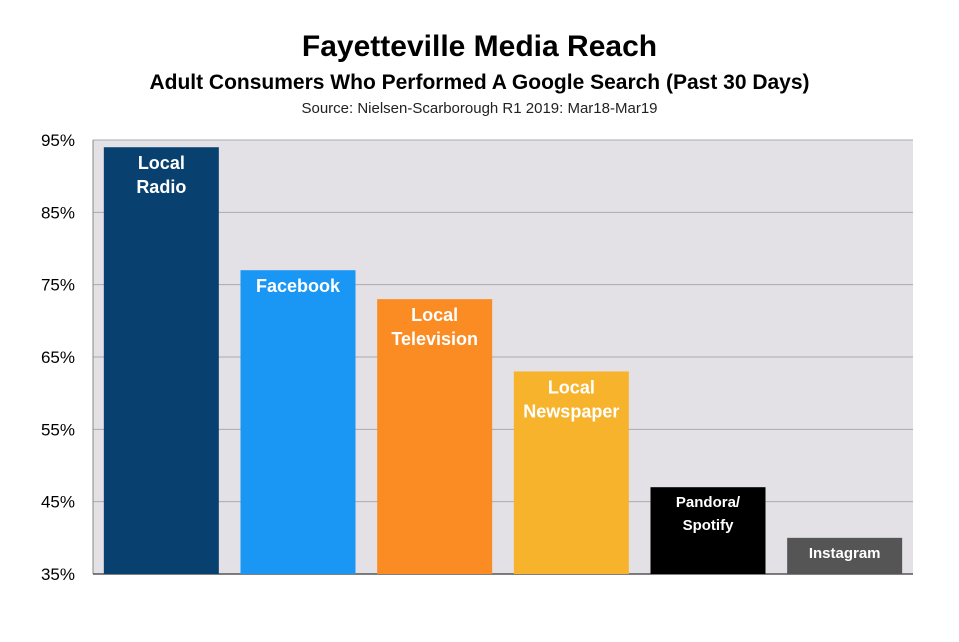 The image size is (959, 642). What do you see at coordinates (161, 175) in the screenshot?
I see `bar-label: Local Radio` at bounding box center [161, 175].